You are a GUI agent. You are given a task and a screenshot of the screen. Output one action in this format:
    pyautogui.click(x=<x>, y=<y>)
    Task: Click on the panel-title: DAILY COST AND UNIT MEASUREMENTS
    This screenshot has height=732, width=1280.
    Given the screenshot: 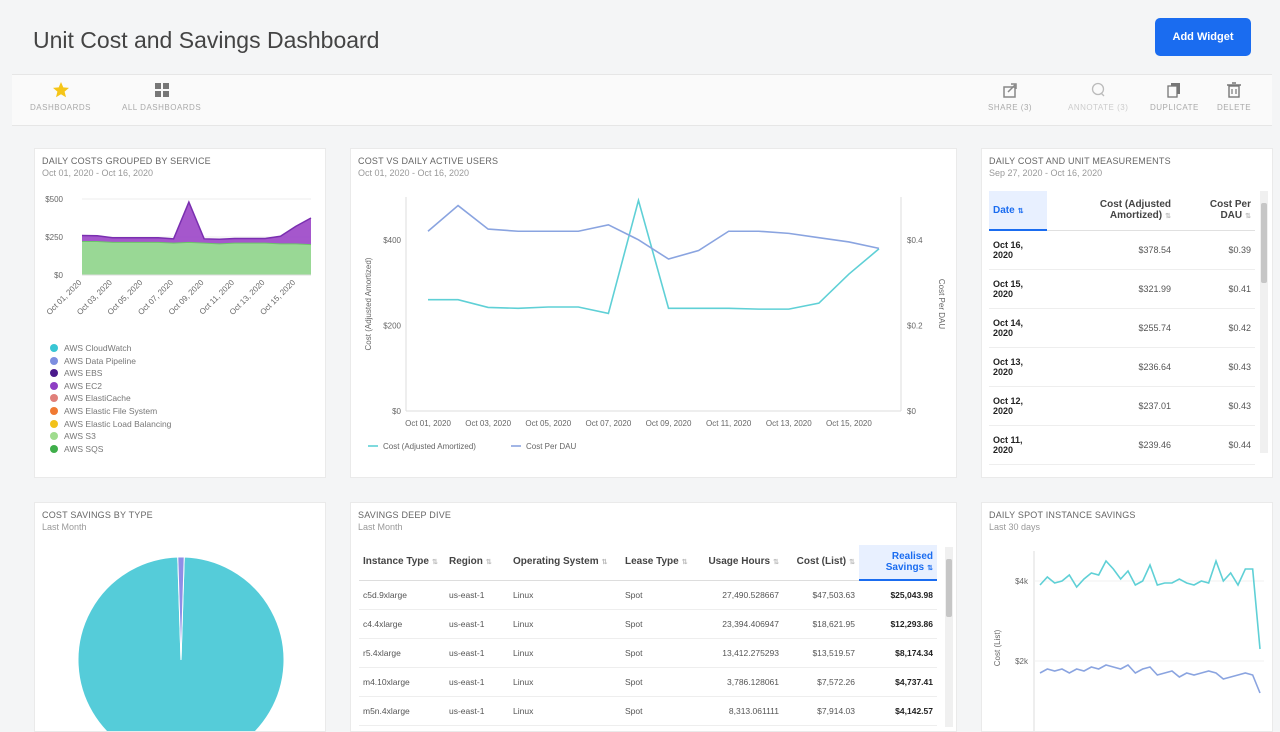 What is the action you would take?
    pyautogui.click(x=1080, y=161)
    